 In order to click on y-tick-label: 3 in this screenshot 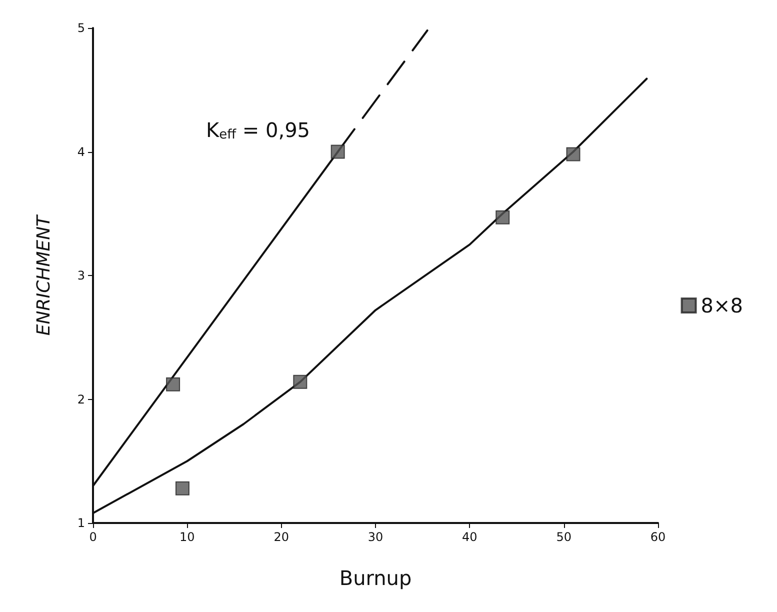, I will do `click(81, 275)`.